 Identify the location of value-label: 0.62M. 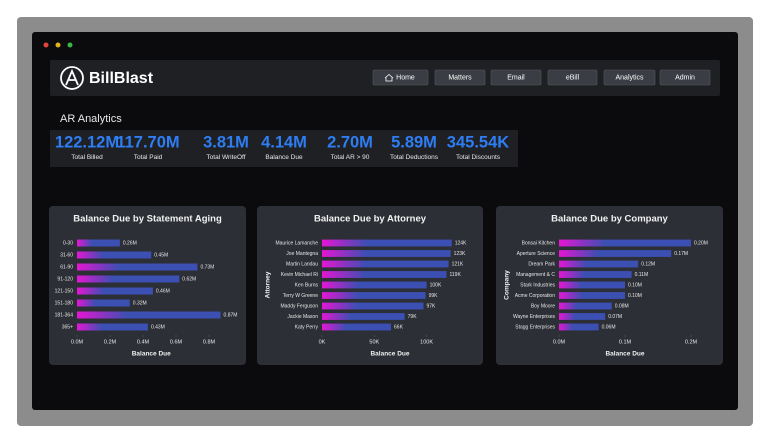
(189, 279).